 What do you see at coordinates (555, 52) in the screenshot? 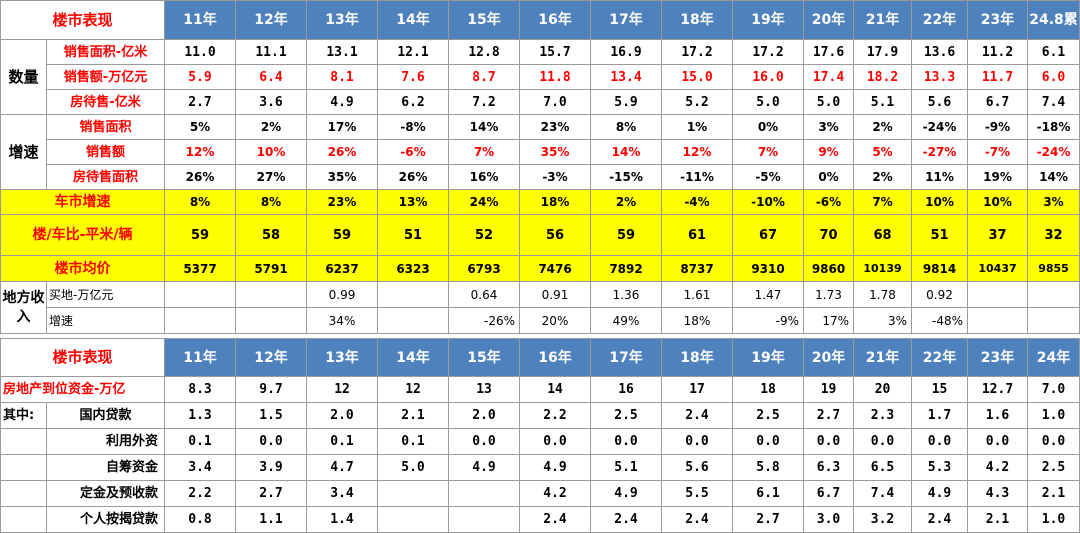
I see `cell: 15.7` at bounding box center [555, 52].